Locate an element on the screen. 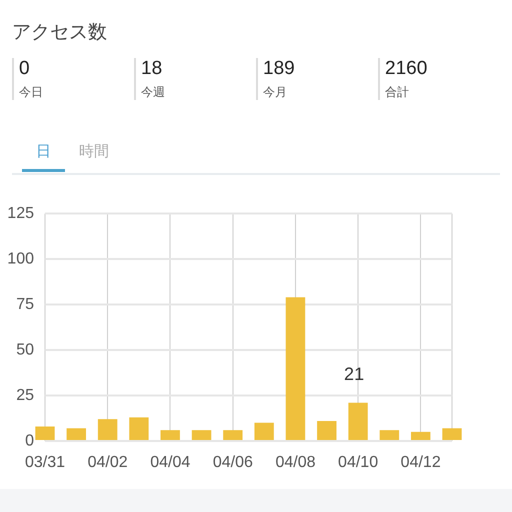  x-tick-label: 04/08 is located at coordinates (295, 463).